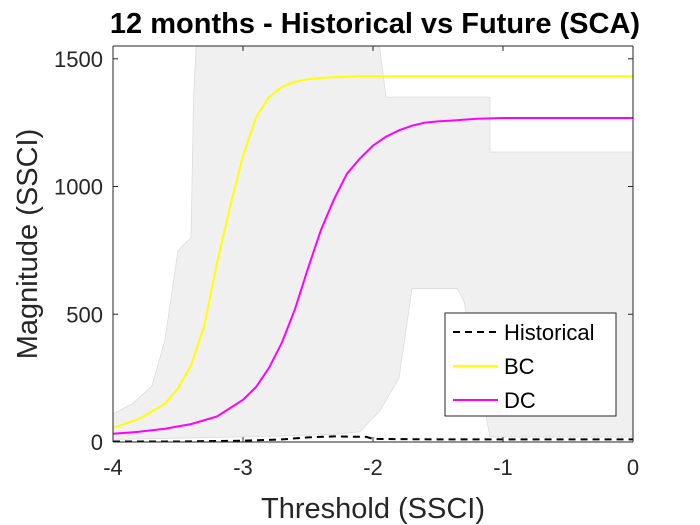 This screenshot has width=700, height=525. Describe the element at coordinates (520, 400) in the screenshot. I see `legend-label-dc: DC` at that location.